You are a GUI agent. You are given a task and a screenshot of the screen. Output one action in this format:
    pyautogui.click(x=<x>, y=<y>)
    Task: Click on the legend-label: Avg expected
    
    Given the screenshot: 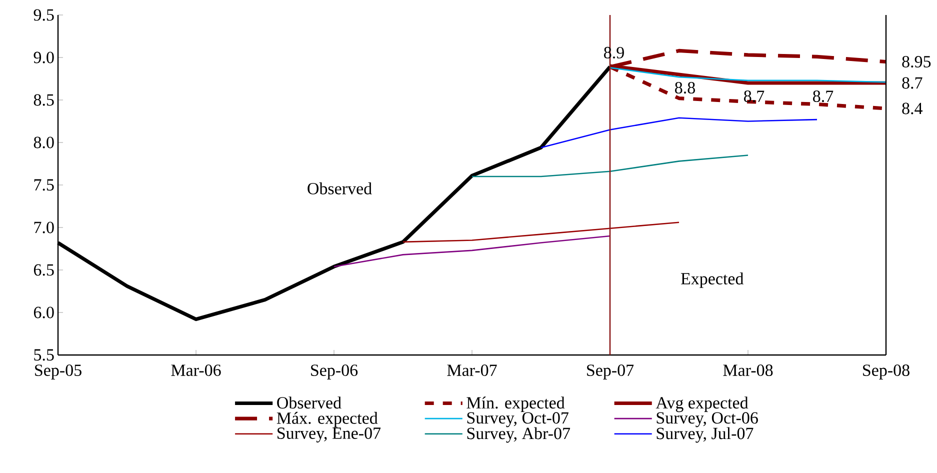 What is the action you would take?
    pyautogui.click(x=702, y=404)
    